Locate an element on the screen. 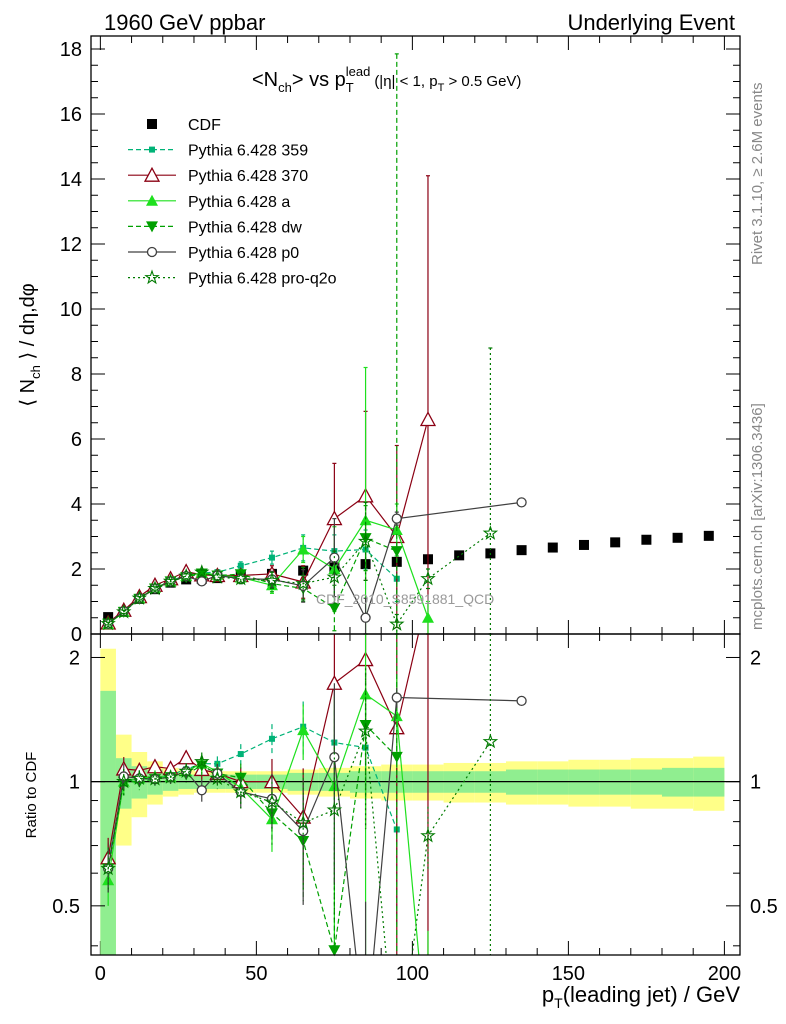  y-axis-label-top: ⟨ Nch ⟩ / dη,dφ is located at coordinates (30, 345).